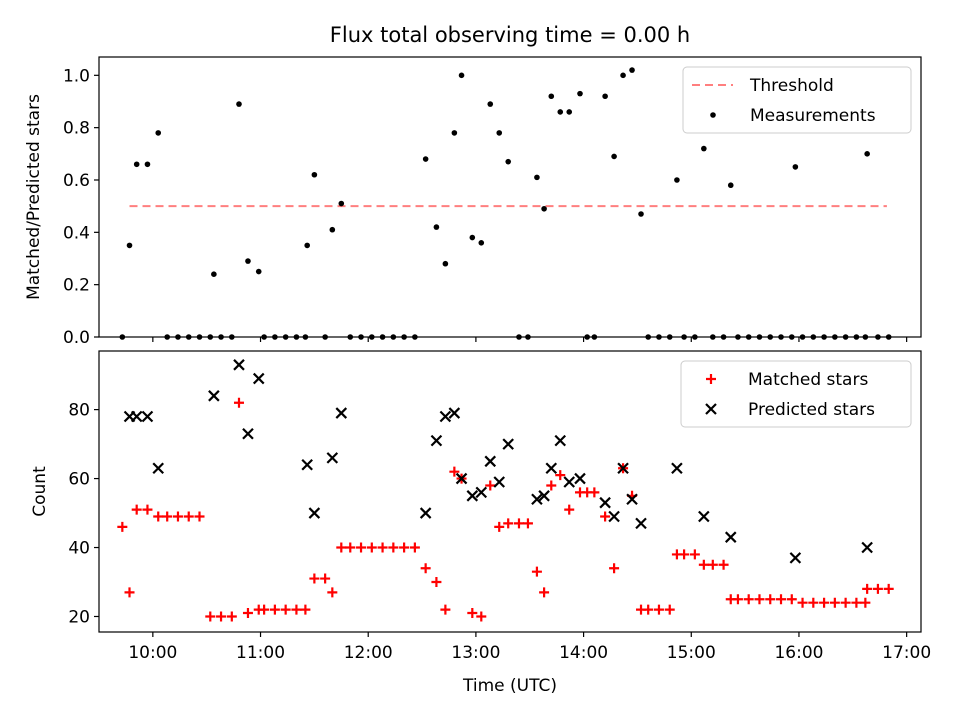  Describe the element at coordinates (152, 653) in the screenshot. I see `x-tick-label: 10:00` at that location.